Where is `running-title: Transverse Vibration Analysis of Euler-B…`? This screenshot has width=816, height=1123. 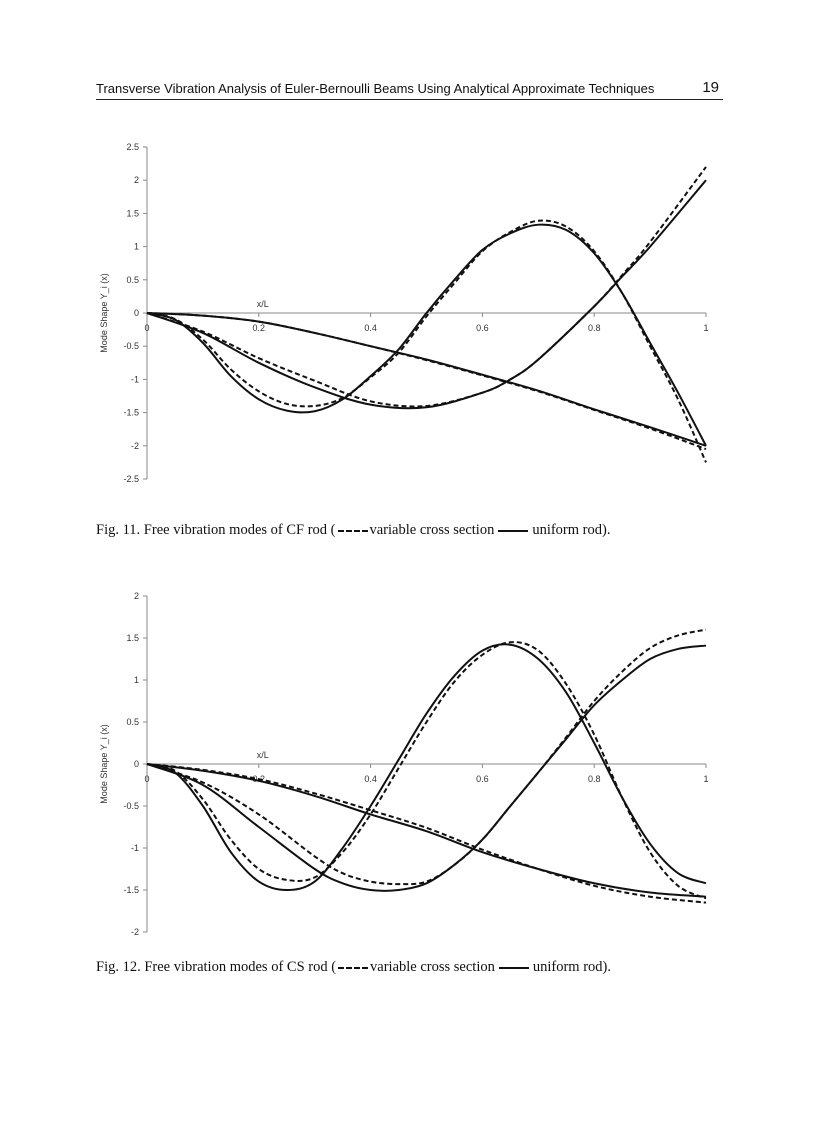 running-title: Transverse Vibration Analysis of Euler-B… is located at coordinates (375, 88).